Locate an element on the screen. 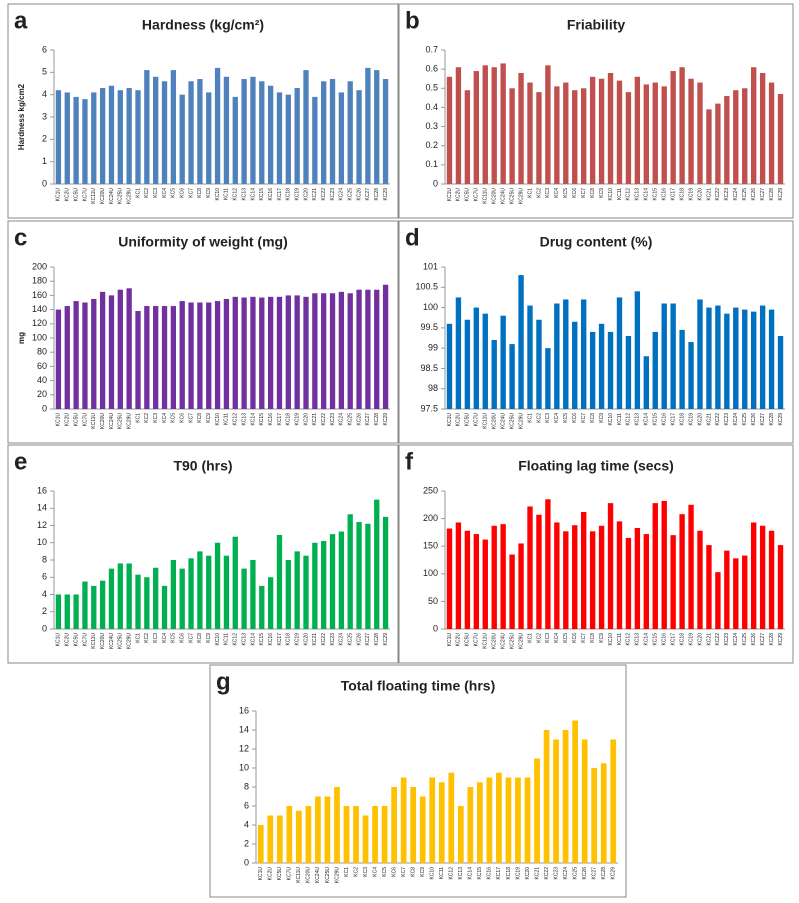 Image resolution: width=799 pixels, height=903 pixels. x-tick-label: KC20U is located at coordinates (495, 196).